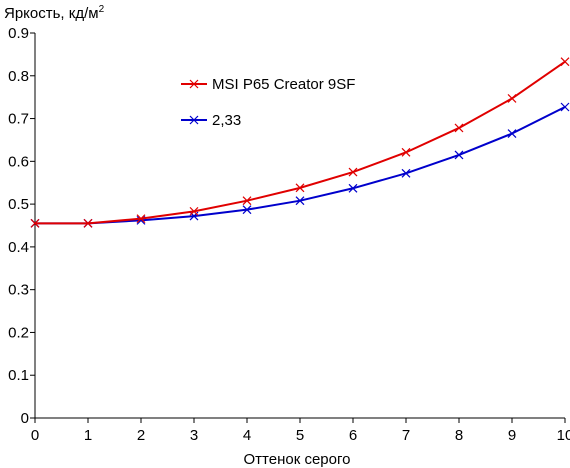 This screenshot has width=570, height=468. What do you see at coordinates (353, 435) in the screenshot?
I see `x-tick-label-6: 6` at bounding box center [353, 435].